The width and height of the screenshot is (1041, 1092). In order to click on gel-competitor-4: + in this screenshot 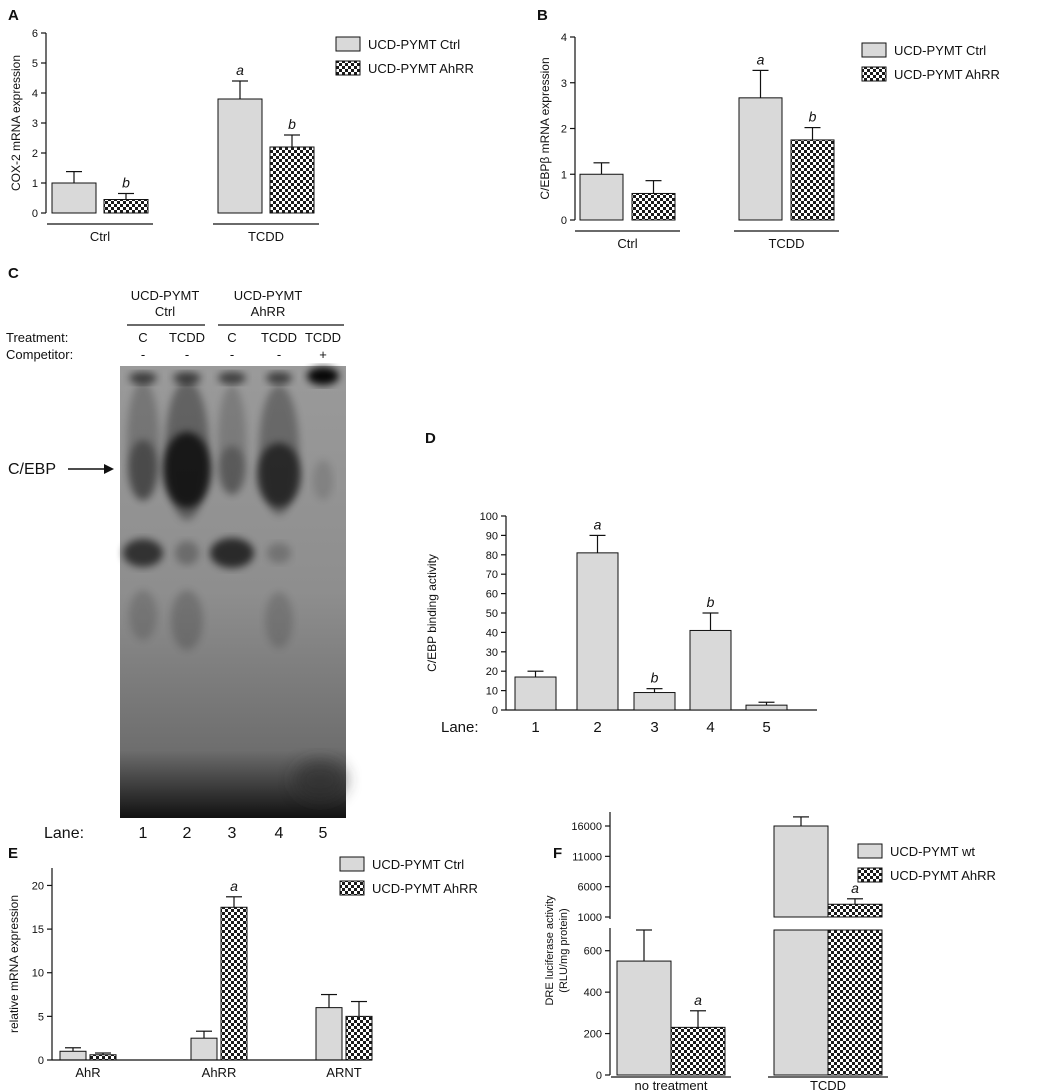, I will do `click(323, 354)`.